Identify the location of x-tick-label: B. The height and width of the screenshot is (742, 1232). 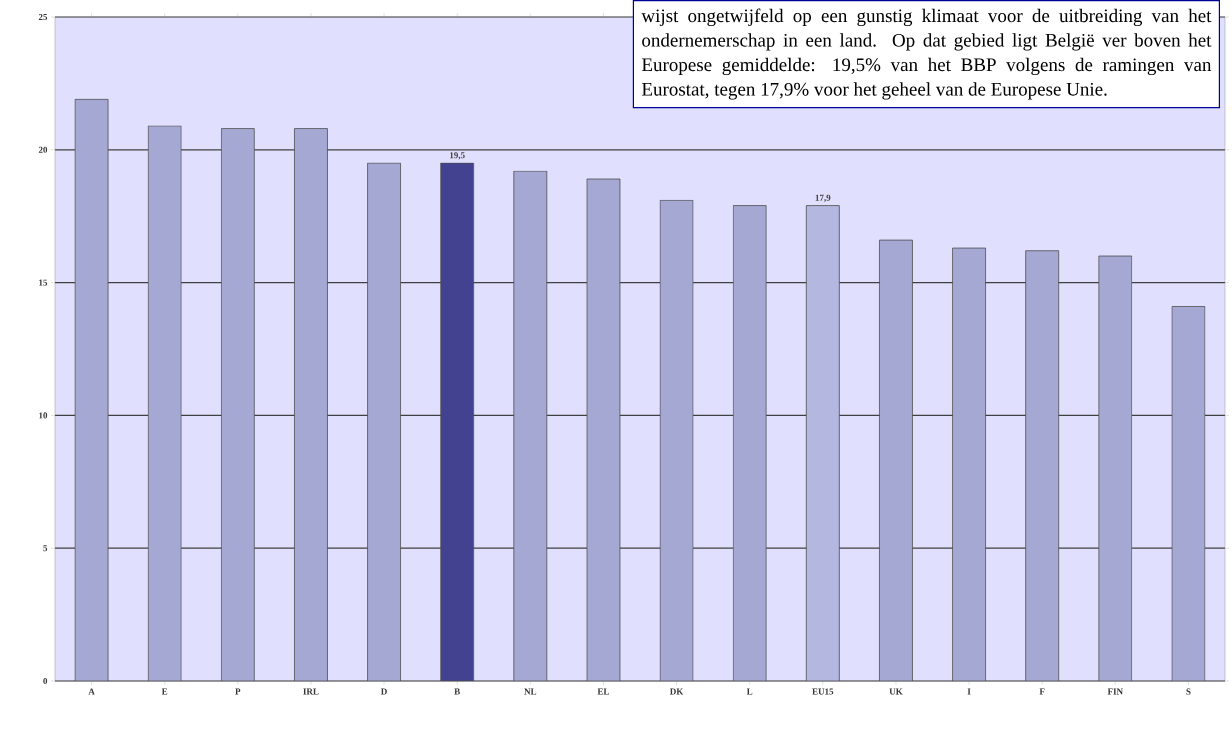
(457, 691).